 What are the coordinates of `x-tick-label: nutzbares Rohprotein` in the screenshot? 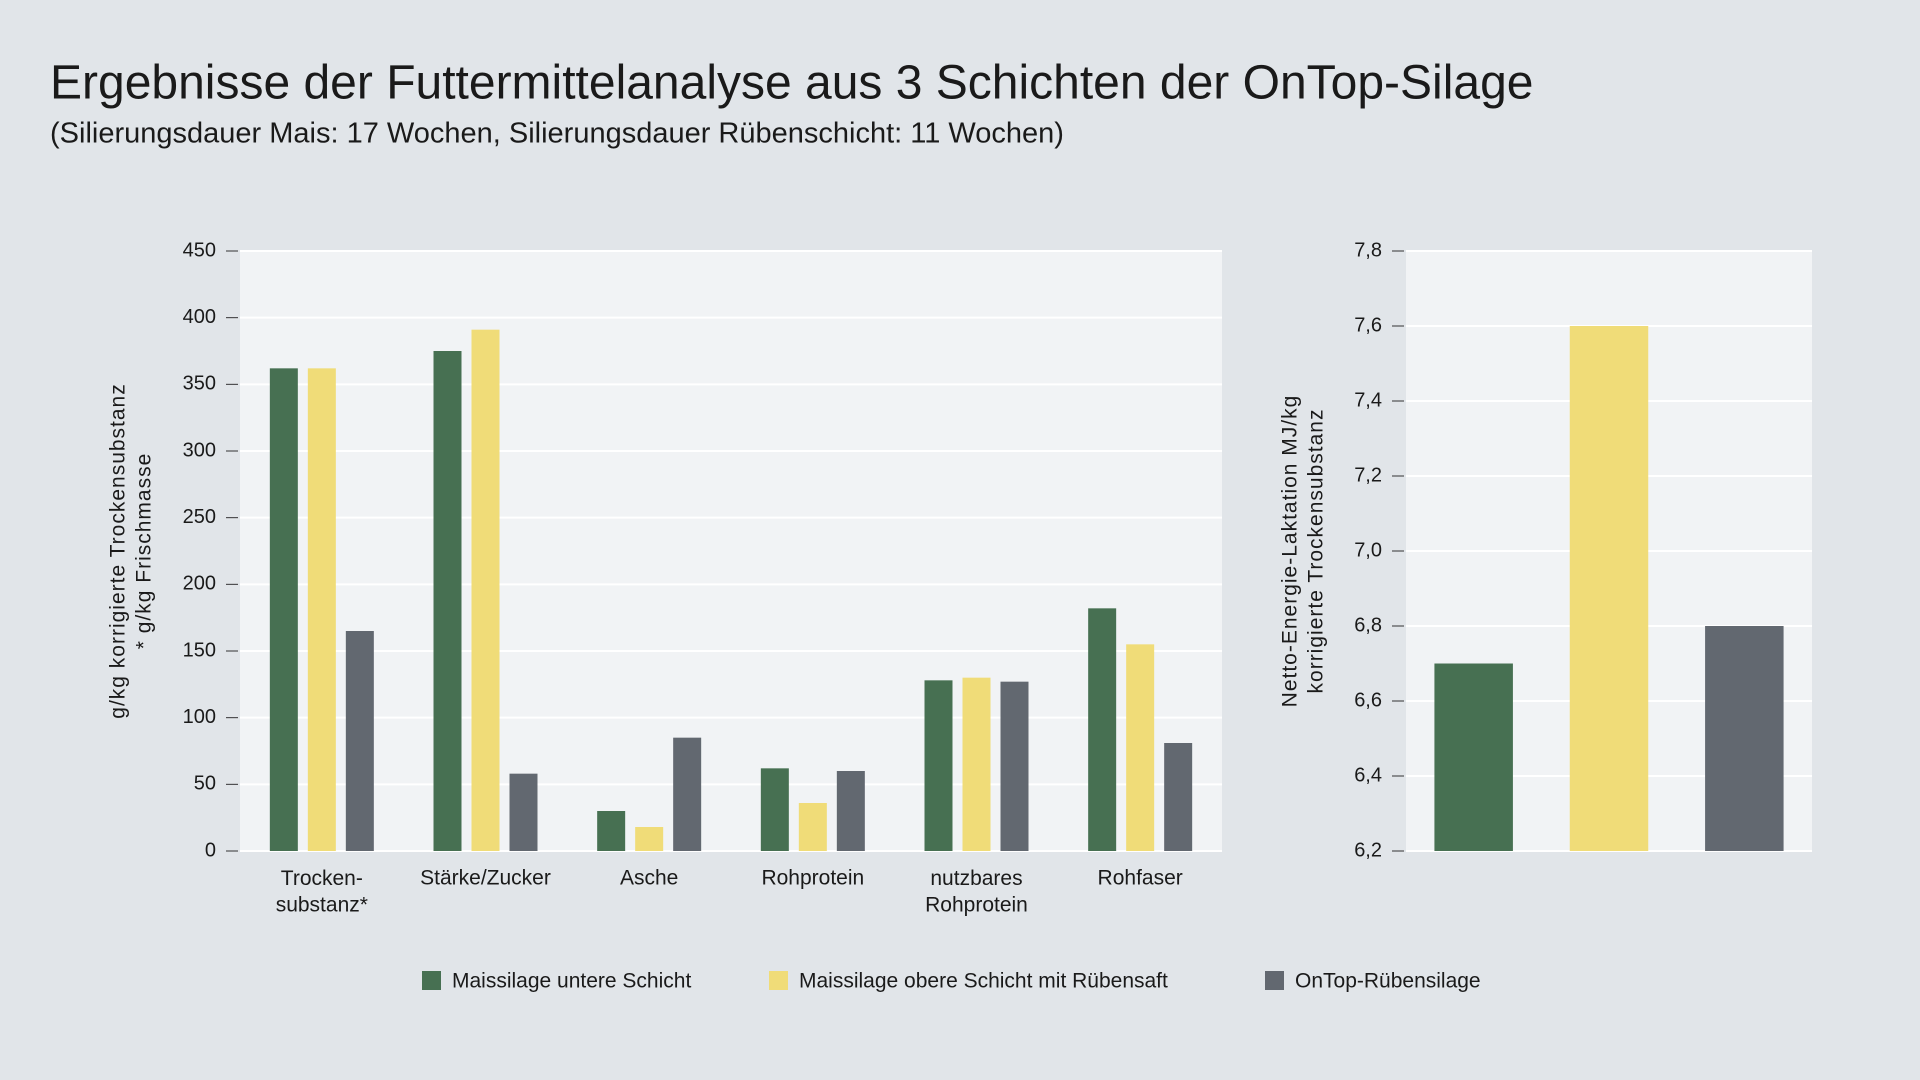 It's located at (976, 891).